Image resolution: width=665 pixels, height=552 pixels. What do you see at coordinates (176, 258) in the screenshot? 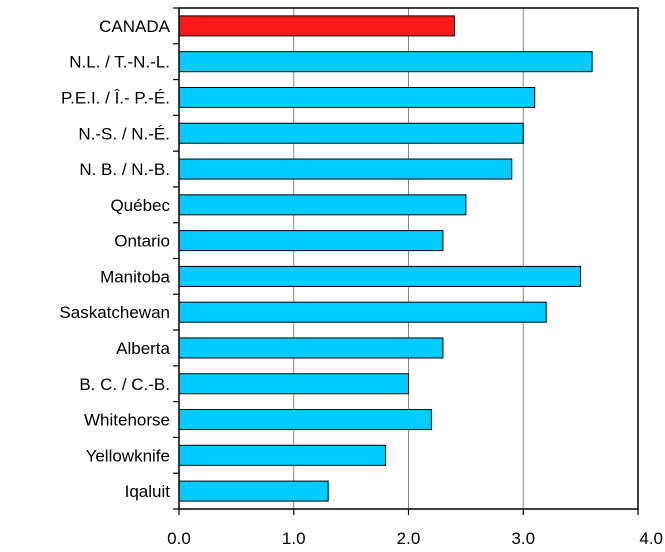
I see `y-axis-ticks` at bounding box center [176, 258].